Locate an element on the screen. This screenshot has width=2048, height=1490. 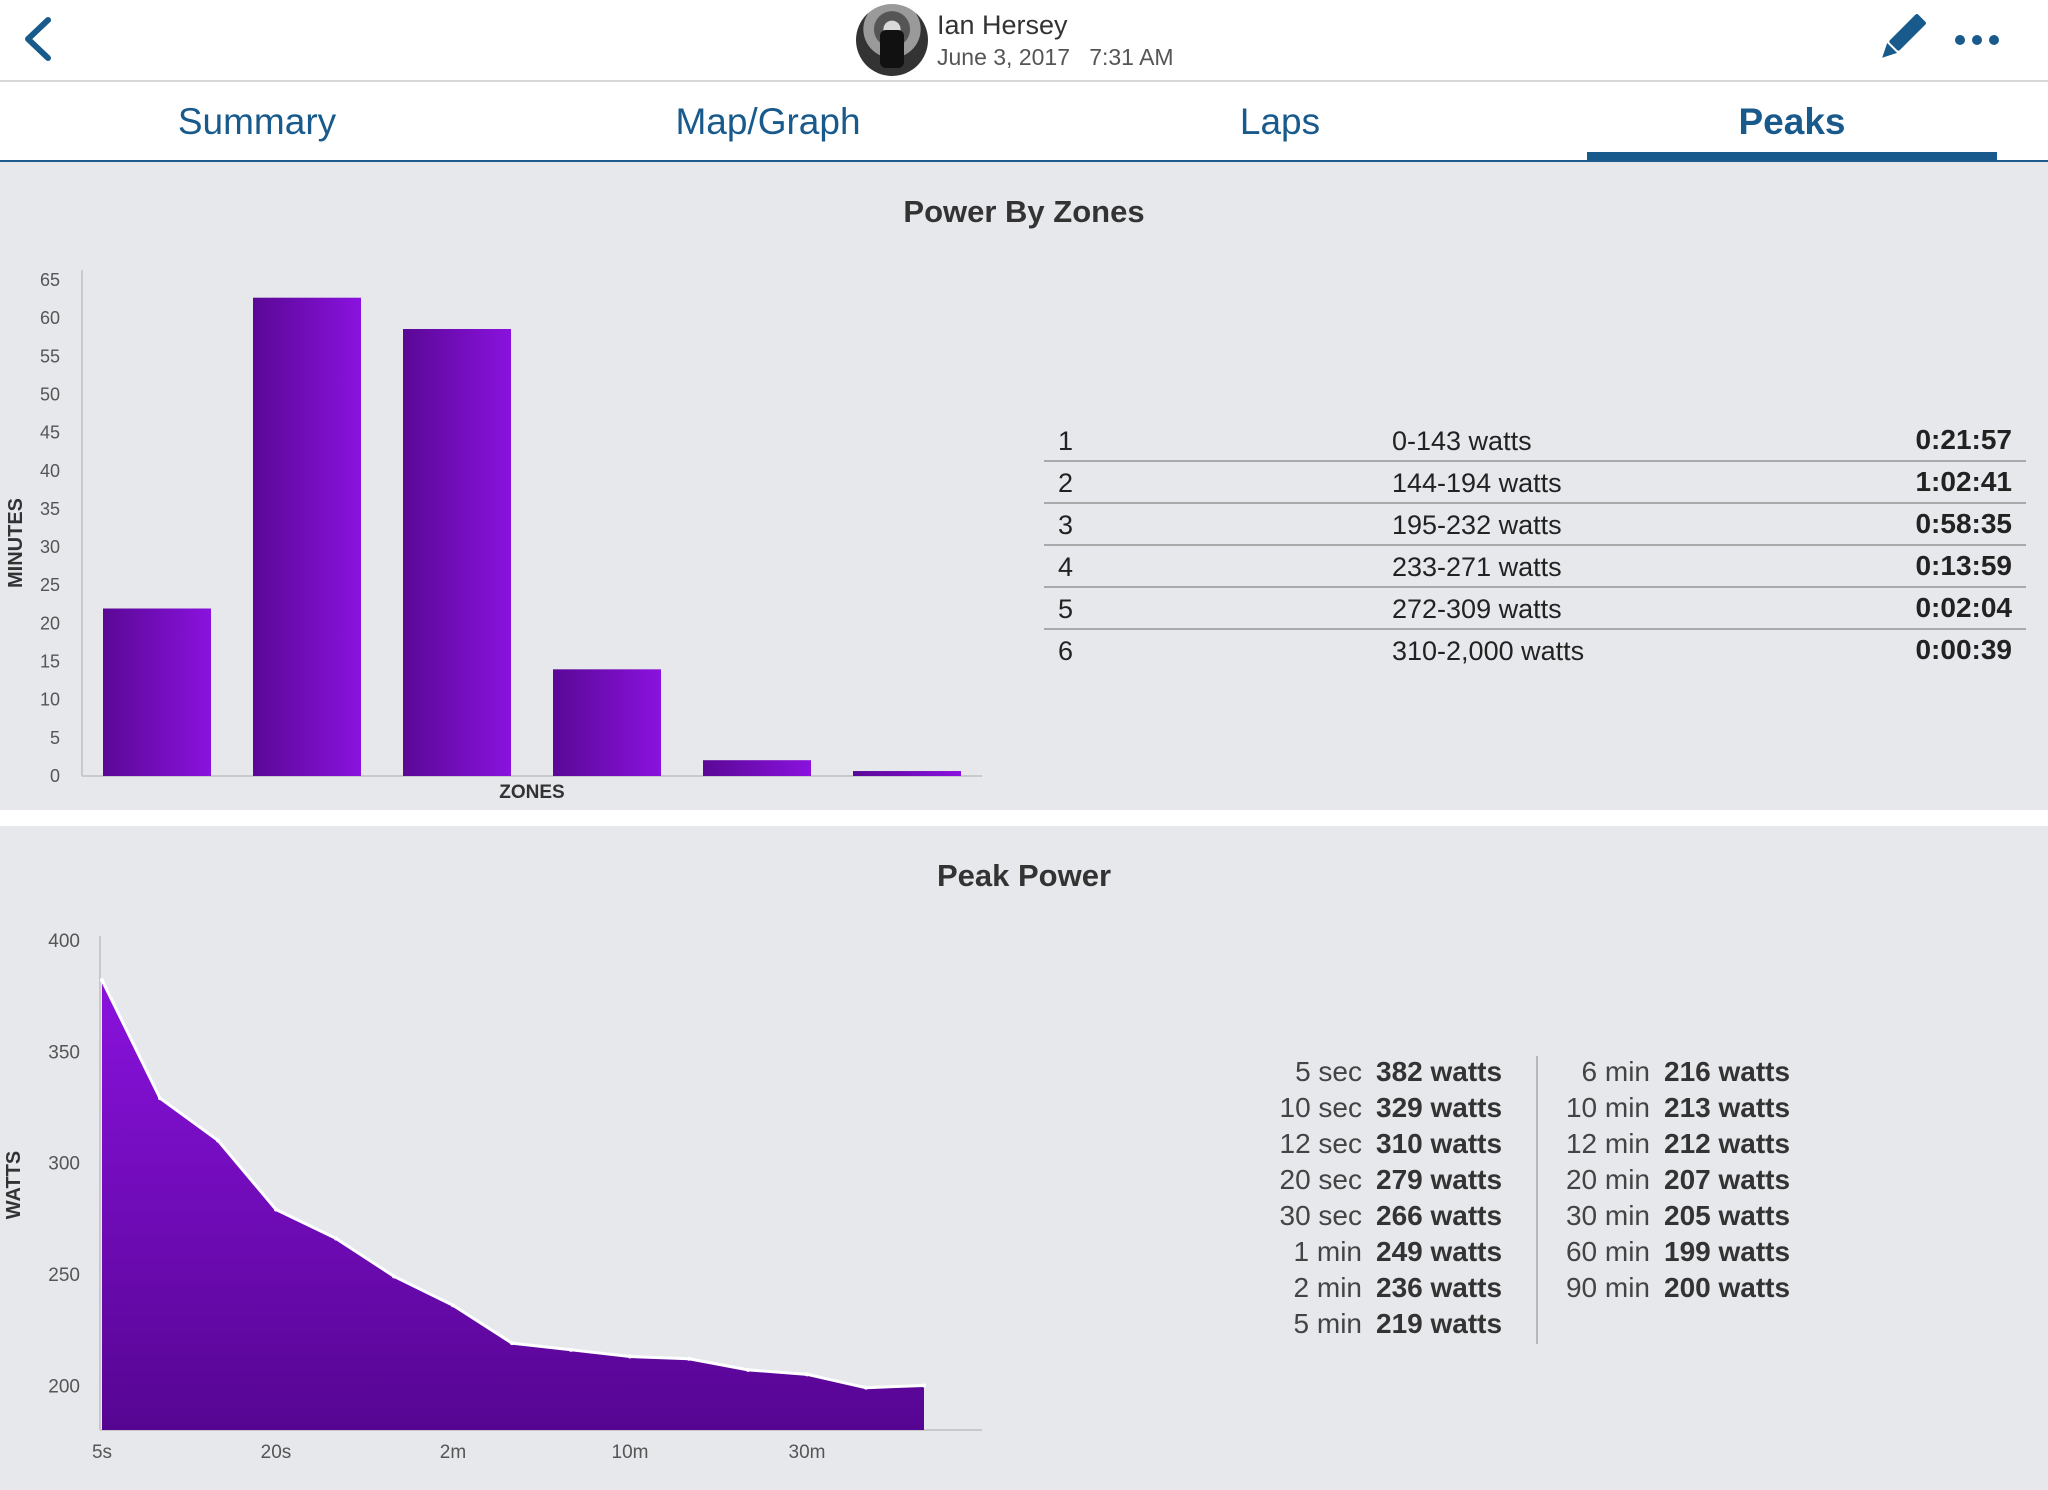
peak-power-row: 20 sec 279 watts is located at coordinates (1381, 1182).